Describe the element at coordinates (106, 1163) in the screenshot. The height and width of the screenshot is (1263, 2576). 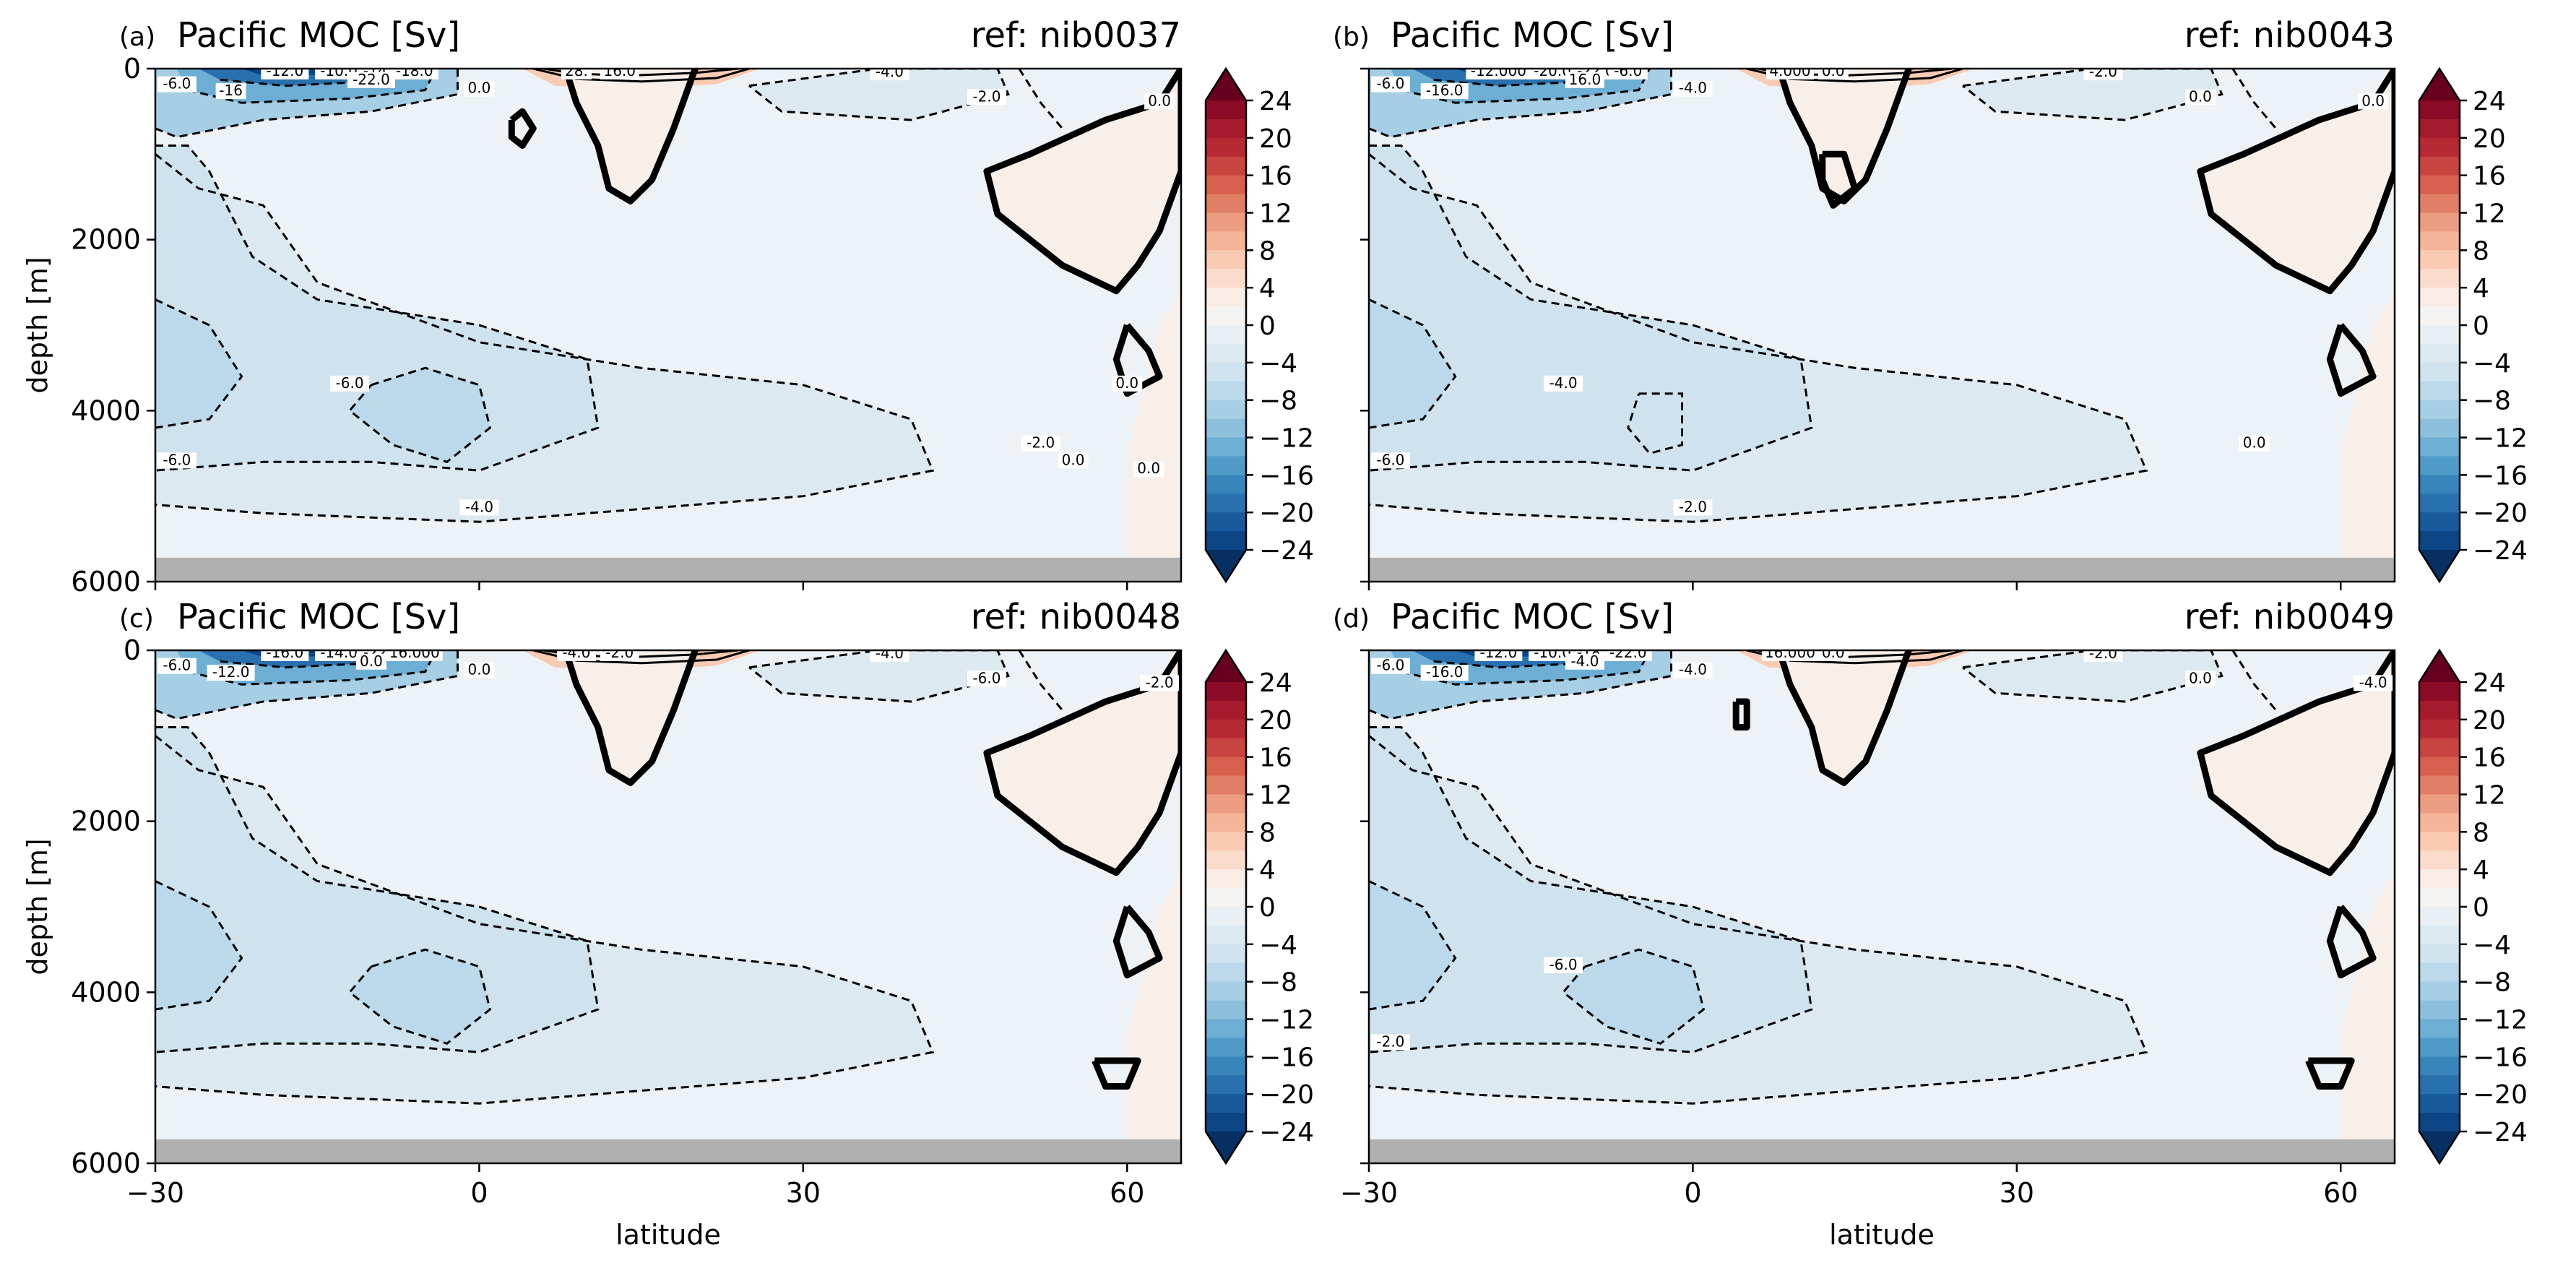
I see `y-tick-label: 6000` at that location.